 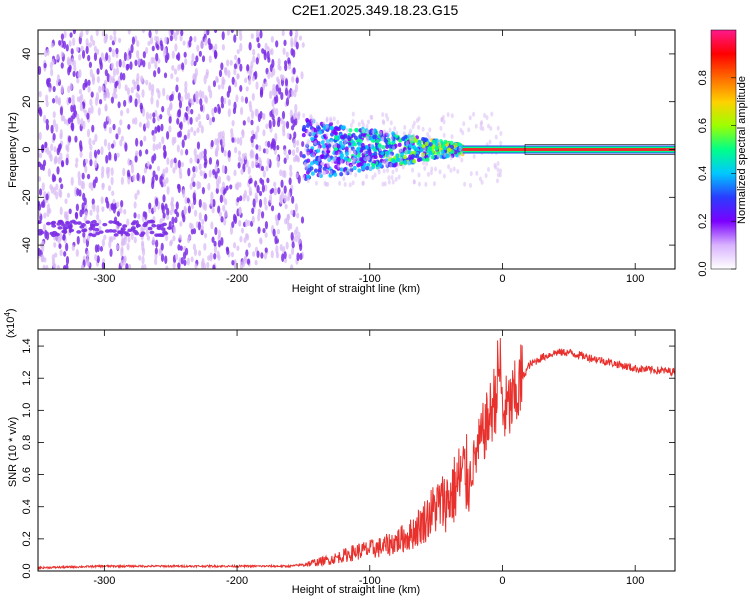 I want to click on y-tick-label: 0.4, so click(x=27, y=506).